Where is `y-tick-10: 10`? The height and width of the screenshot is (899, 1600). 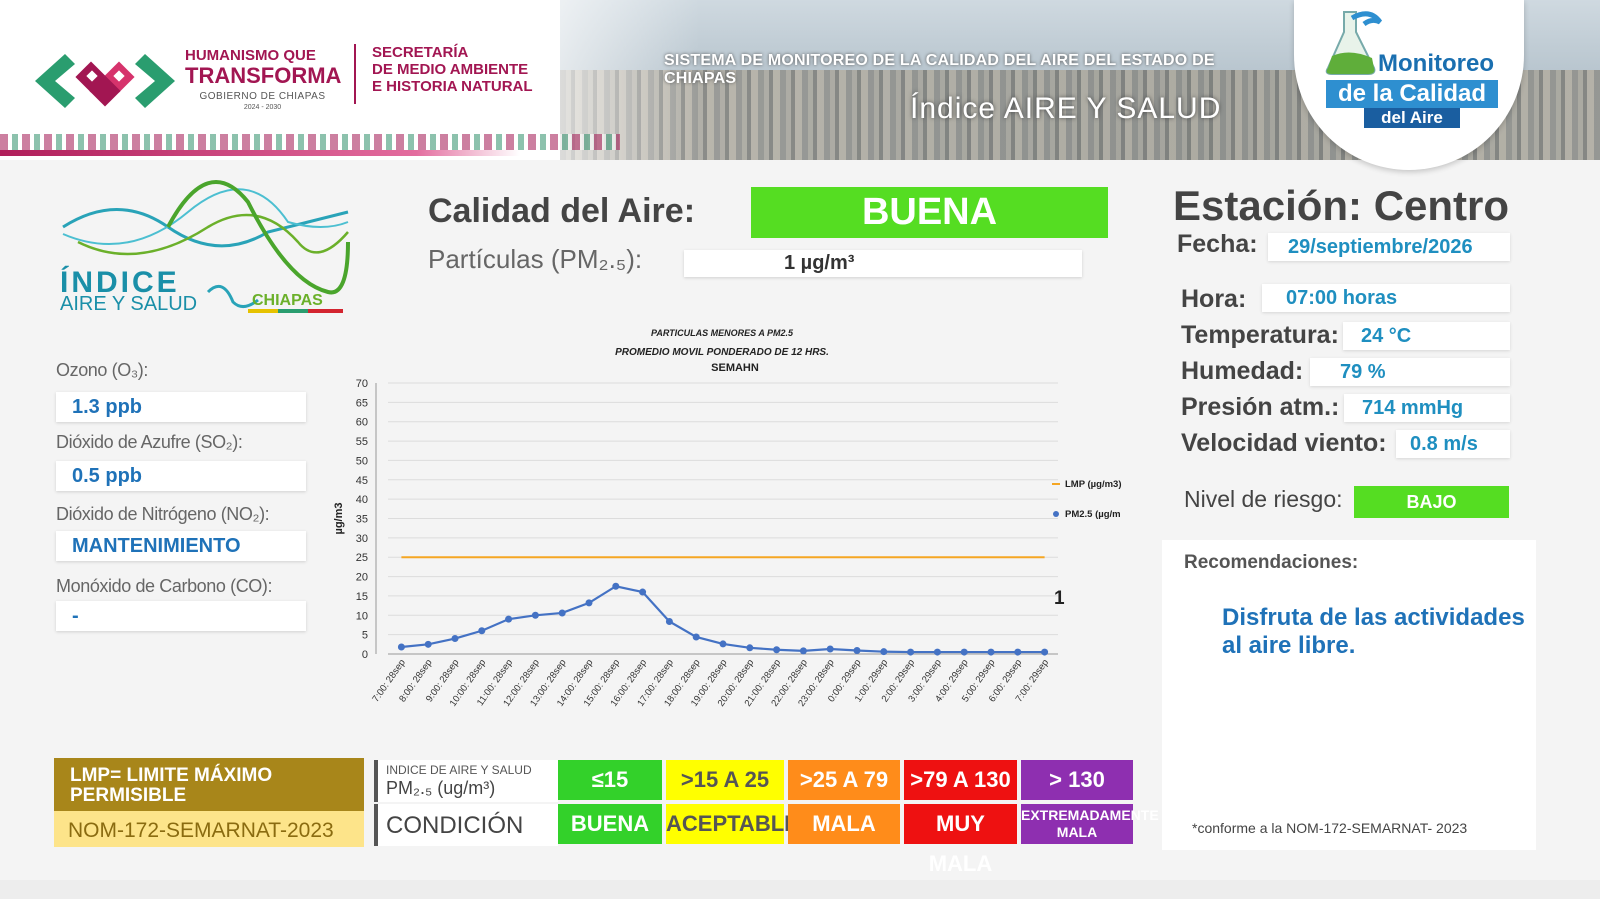
y-tick-10: 10 is located at coordinates (362, 616).